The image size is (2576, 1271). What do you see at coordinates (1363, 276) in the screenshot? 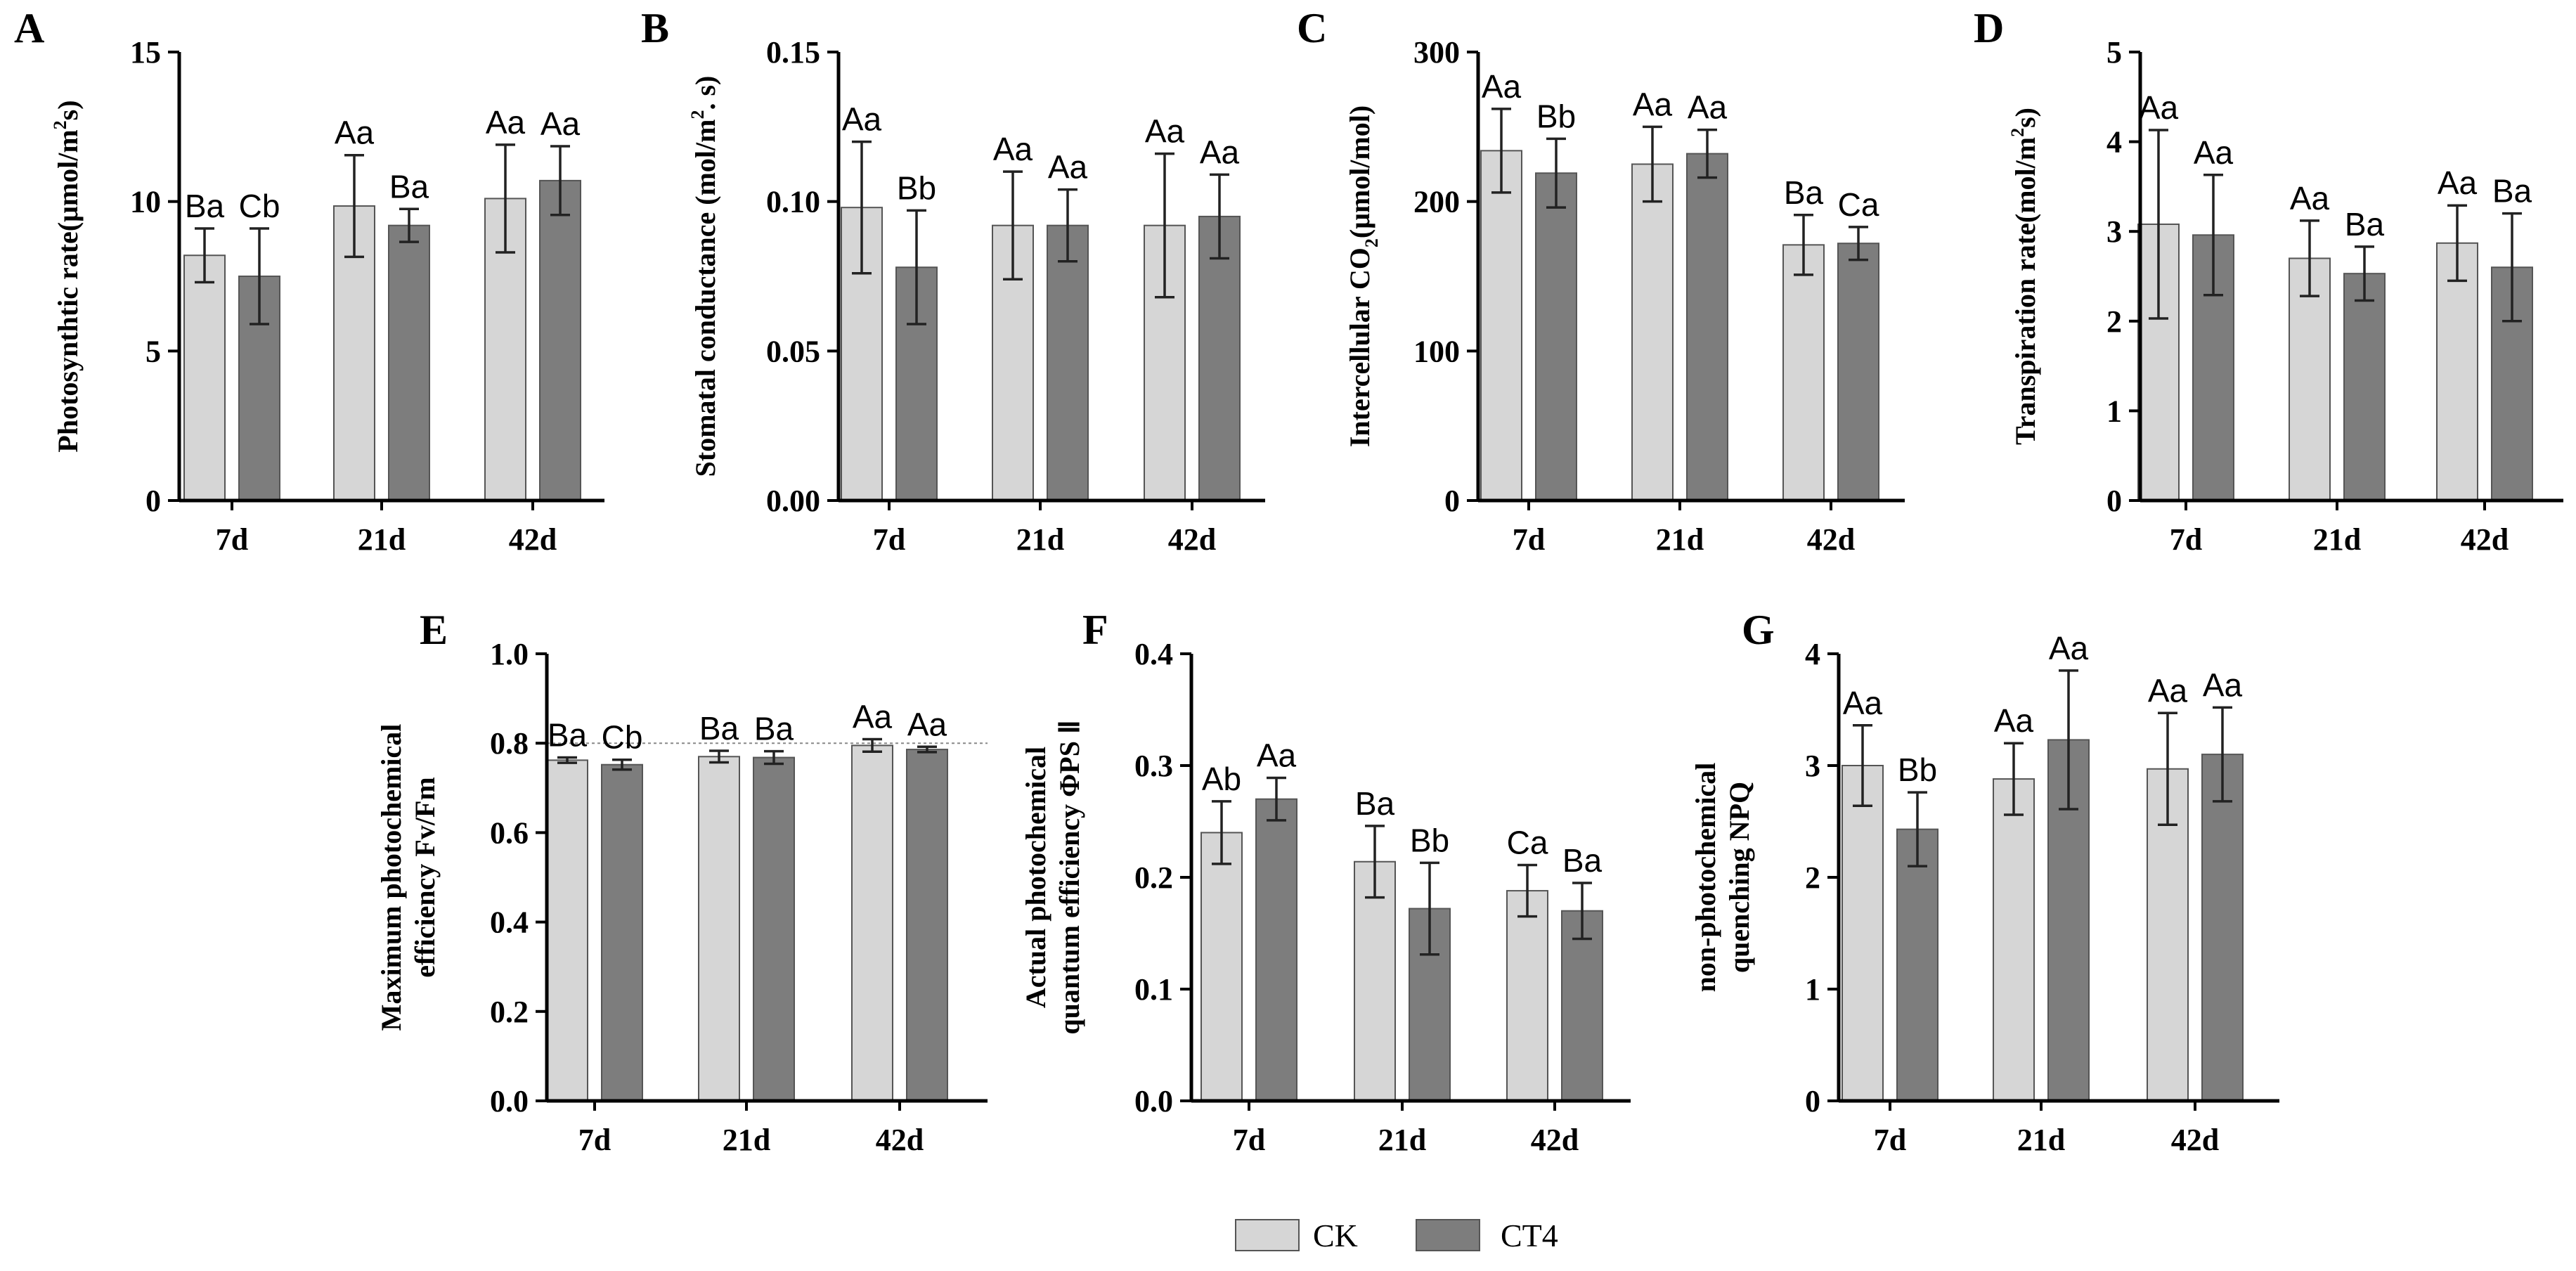
I see `y-axis-label: Intercellular CO2(μmol/mol)` at bounding box center [1363, 276].